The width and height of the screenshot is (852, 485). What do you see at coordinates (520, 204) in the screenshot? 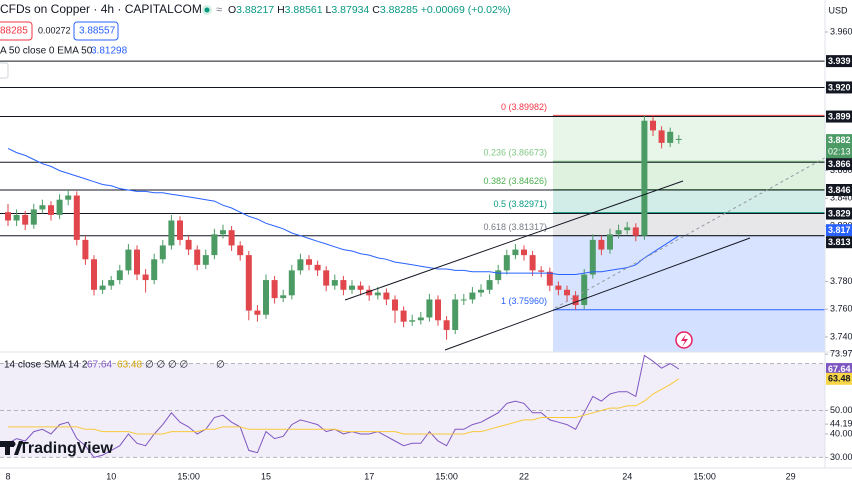
I see `fib-label: 0.5 (3.82971)` at bounding box center [520, 204].